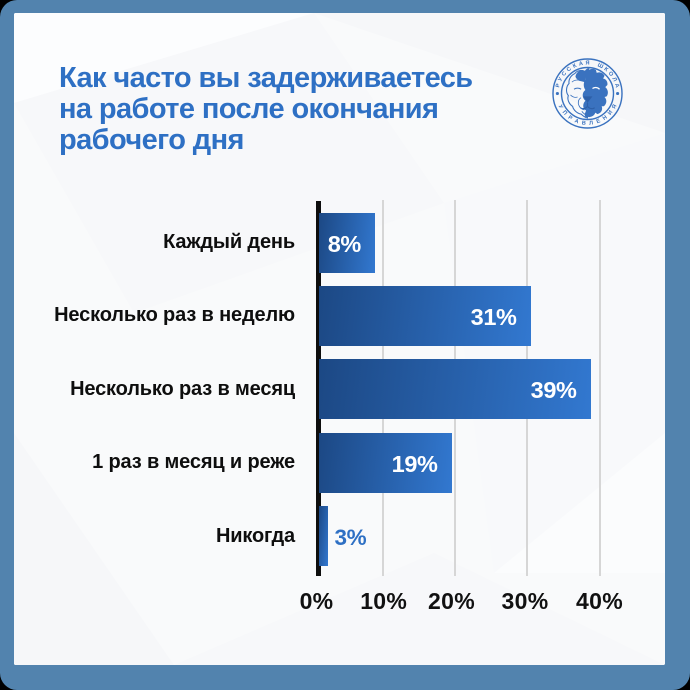  Describe the element at coordinates (600, 66) in the screenshot. I see `svg-text: Ш` at that location.